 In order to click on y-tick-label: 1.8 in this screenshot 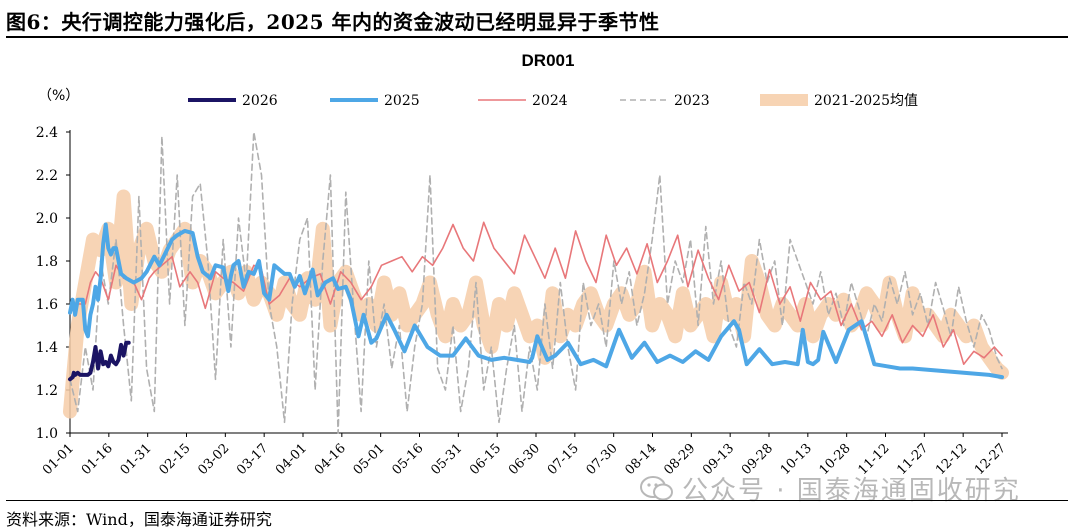, I will do `click(47, 262)`.